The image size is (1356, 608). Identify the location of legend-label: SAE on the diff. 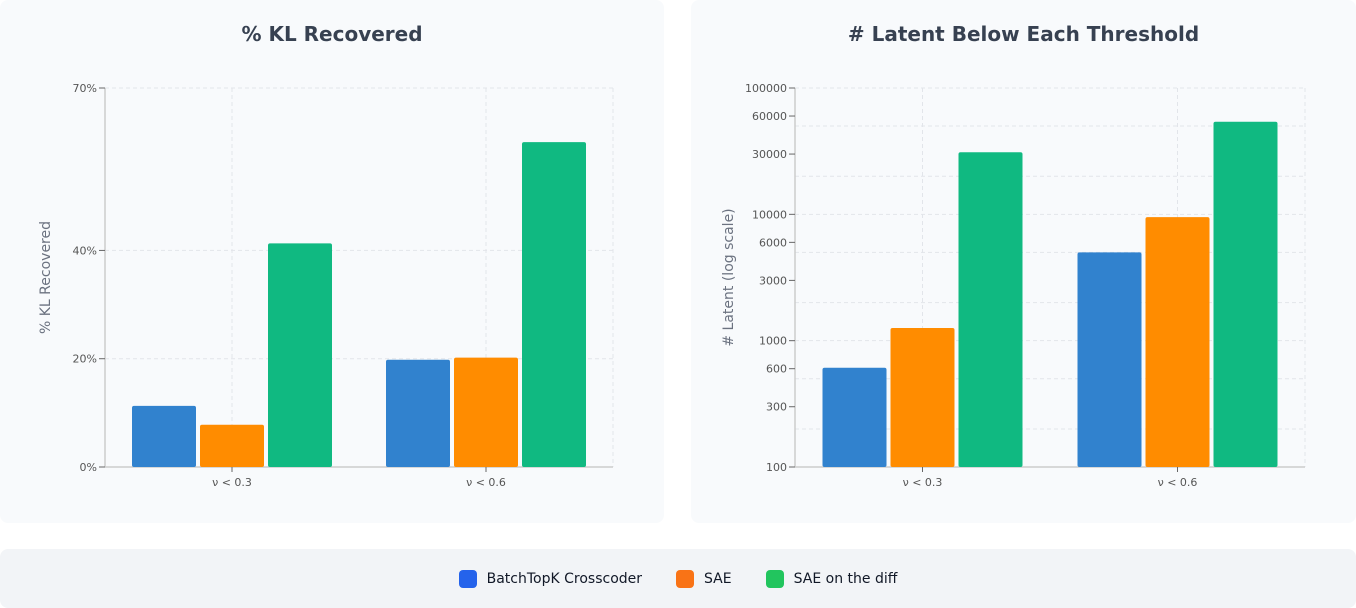
(845, 578).